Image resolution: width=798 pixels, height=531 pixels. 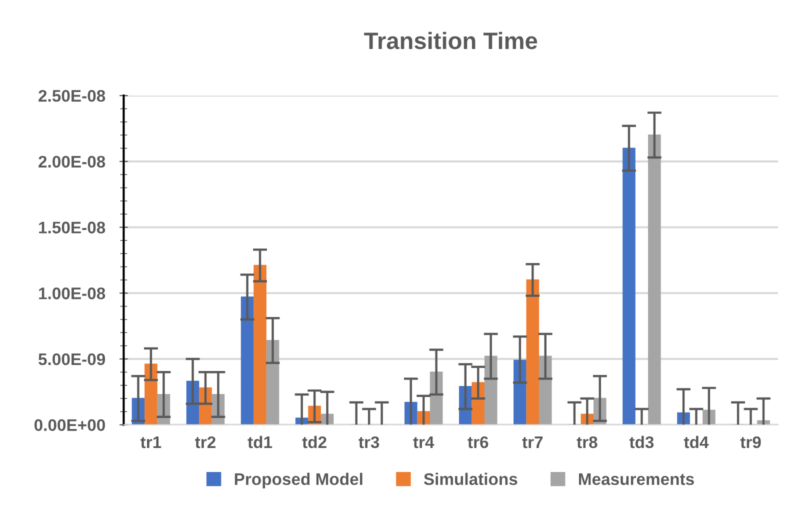 I want to click on x-tick-label: td2, so click(x=314, y=442).